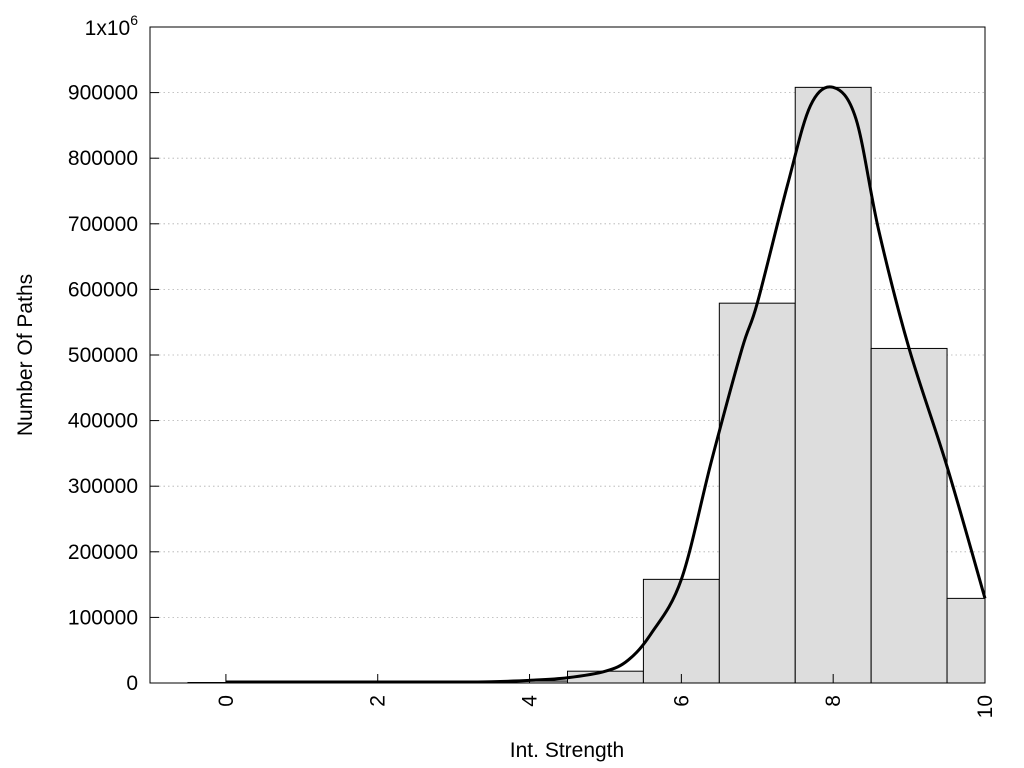  What do you see at coordinates (103, 486) in the screenshot?
I see `y-tick-label: 300000` at bounding box center [103, 486].